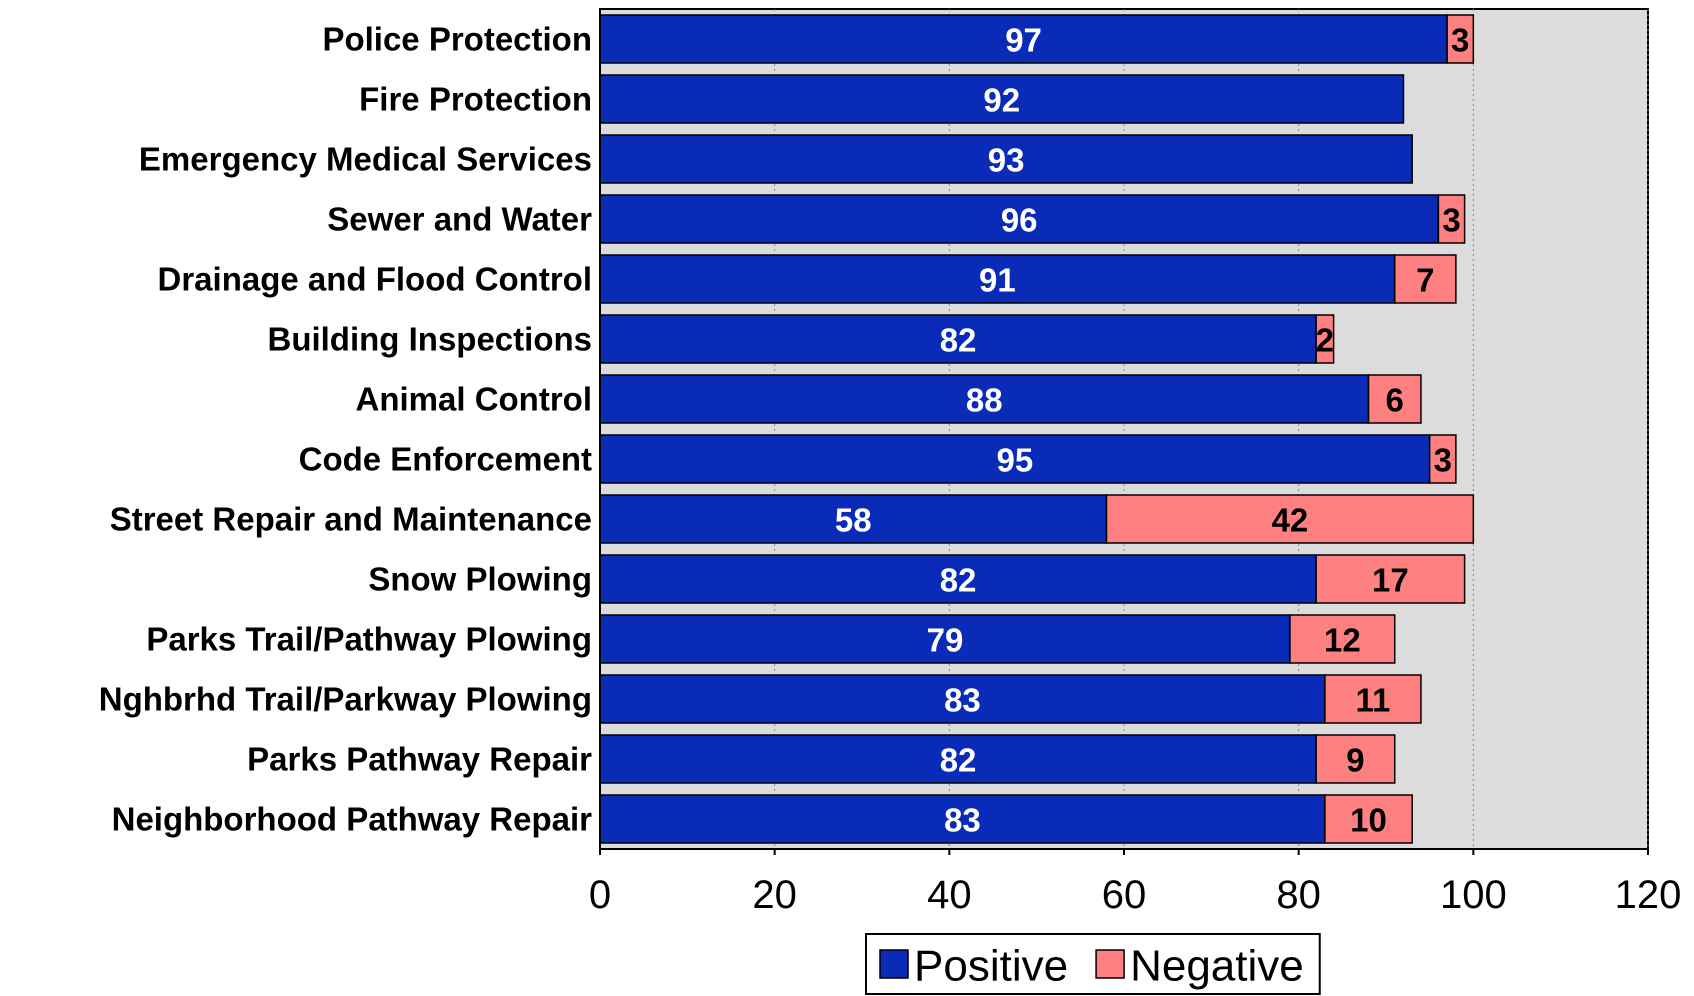  I want to click on data-label: 97, so click(1023, 40).